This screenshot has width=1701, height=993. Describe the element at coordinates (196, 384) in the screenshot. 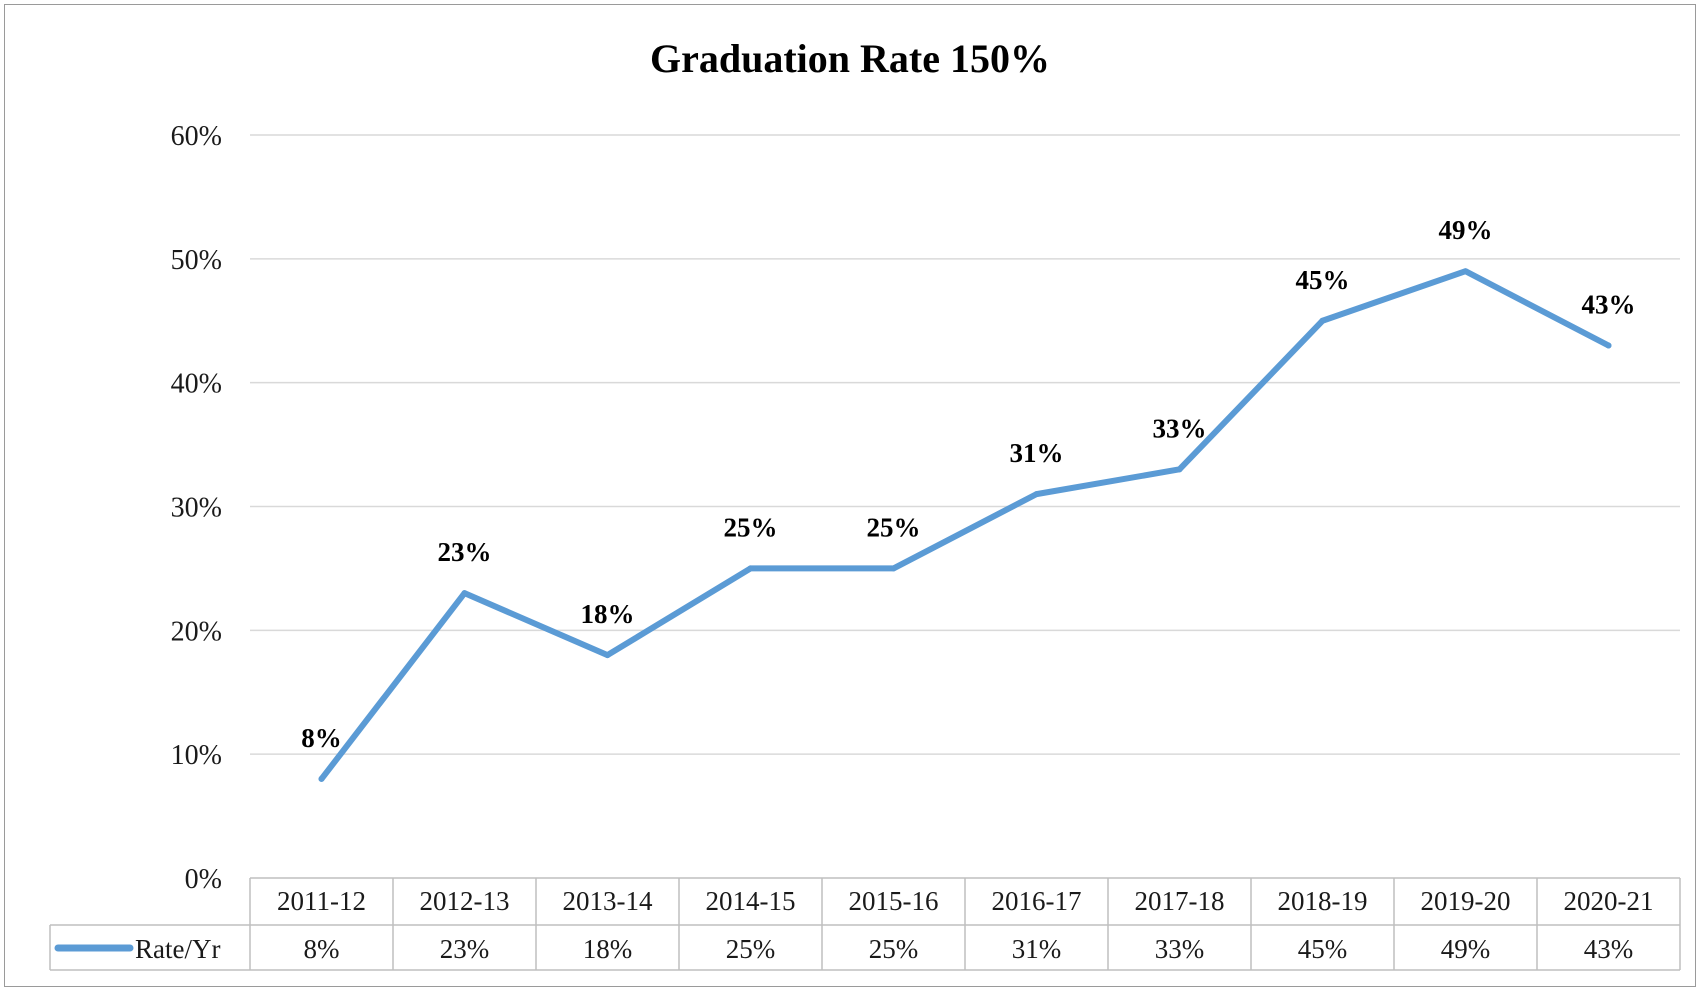

I see `y-tick-label: 40%` at that location.